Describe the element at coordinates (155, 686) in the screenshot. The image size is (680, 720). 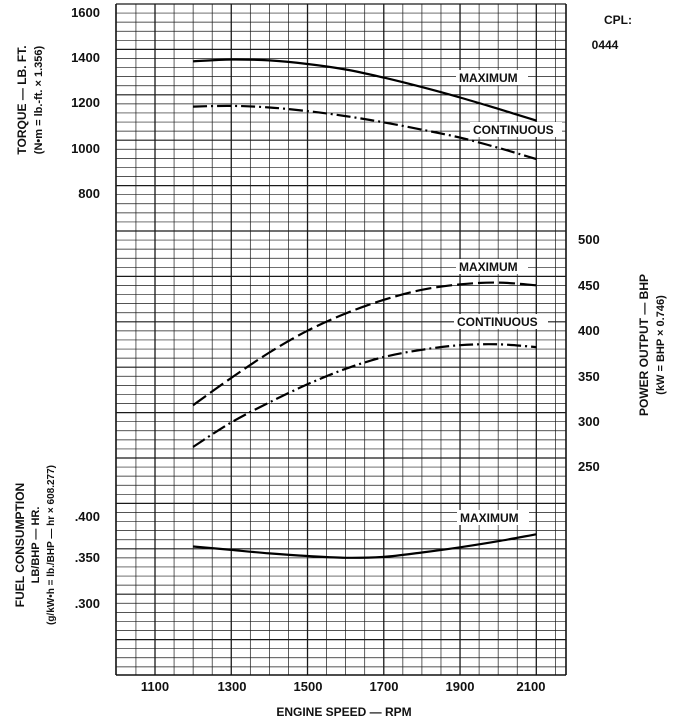
I see `x-tick-label: 1100` at that location.